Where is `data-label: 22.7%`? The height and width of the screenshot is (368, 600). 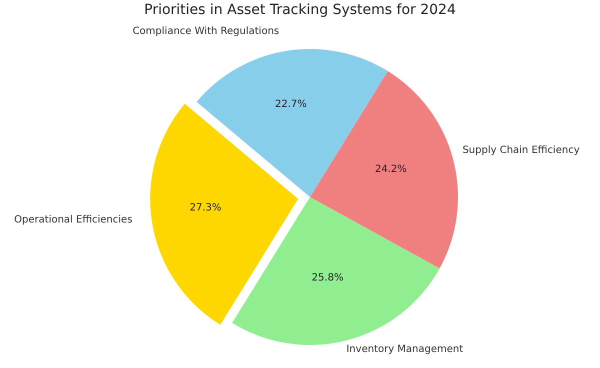 data-label: 22.7% is located at coordinates (291, 104).